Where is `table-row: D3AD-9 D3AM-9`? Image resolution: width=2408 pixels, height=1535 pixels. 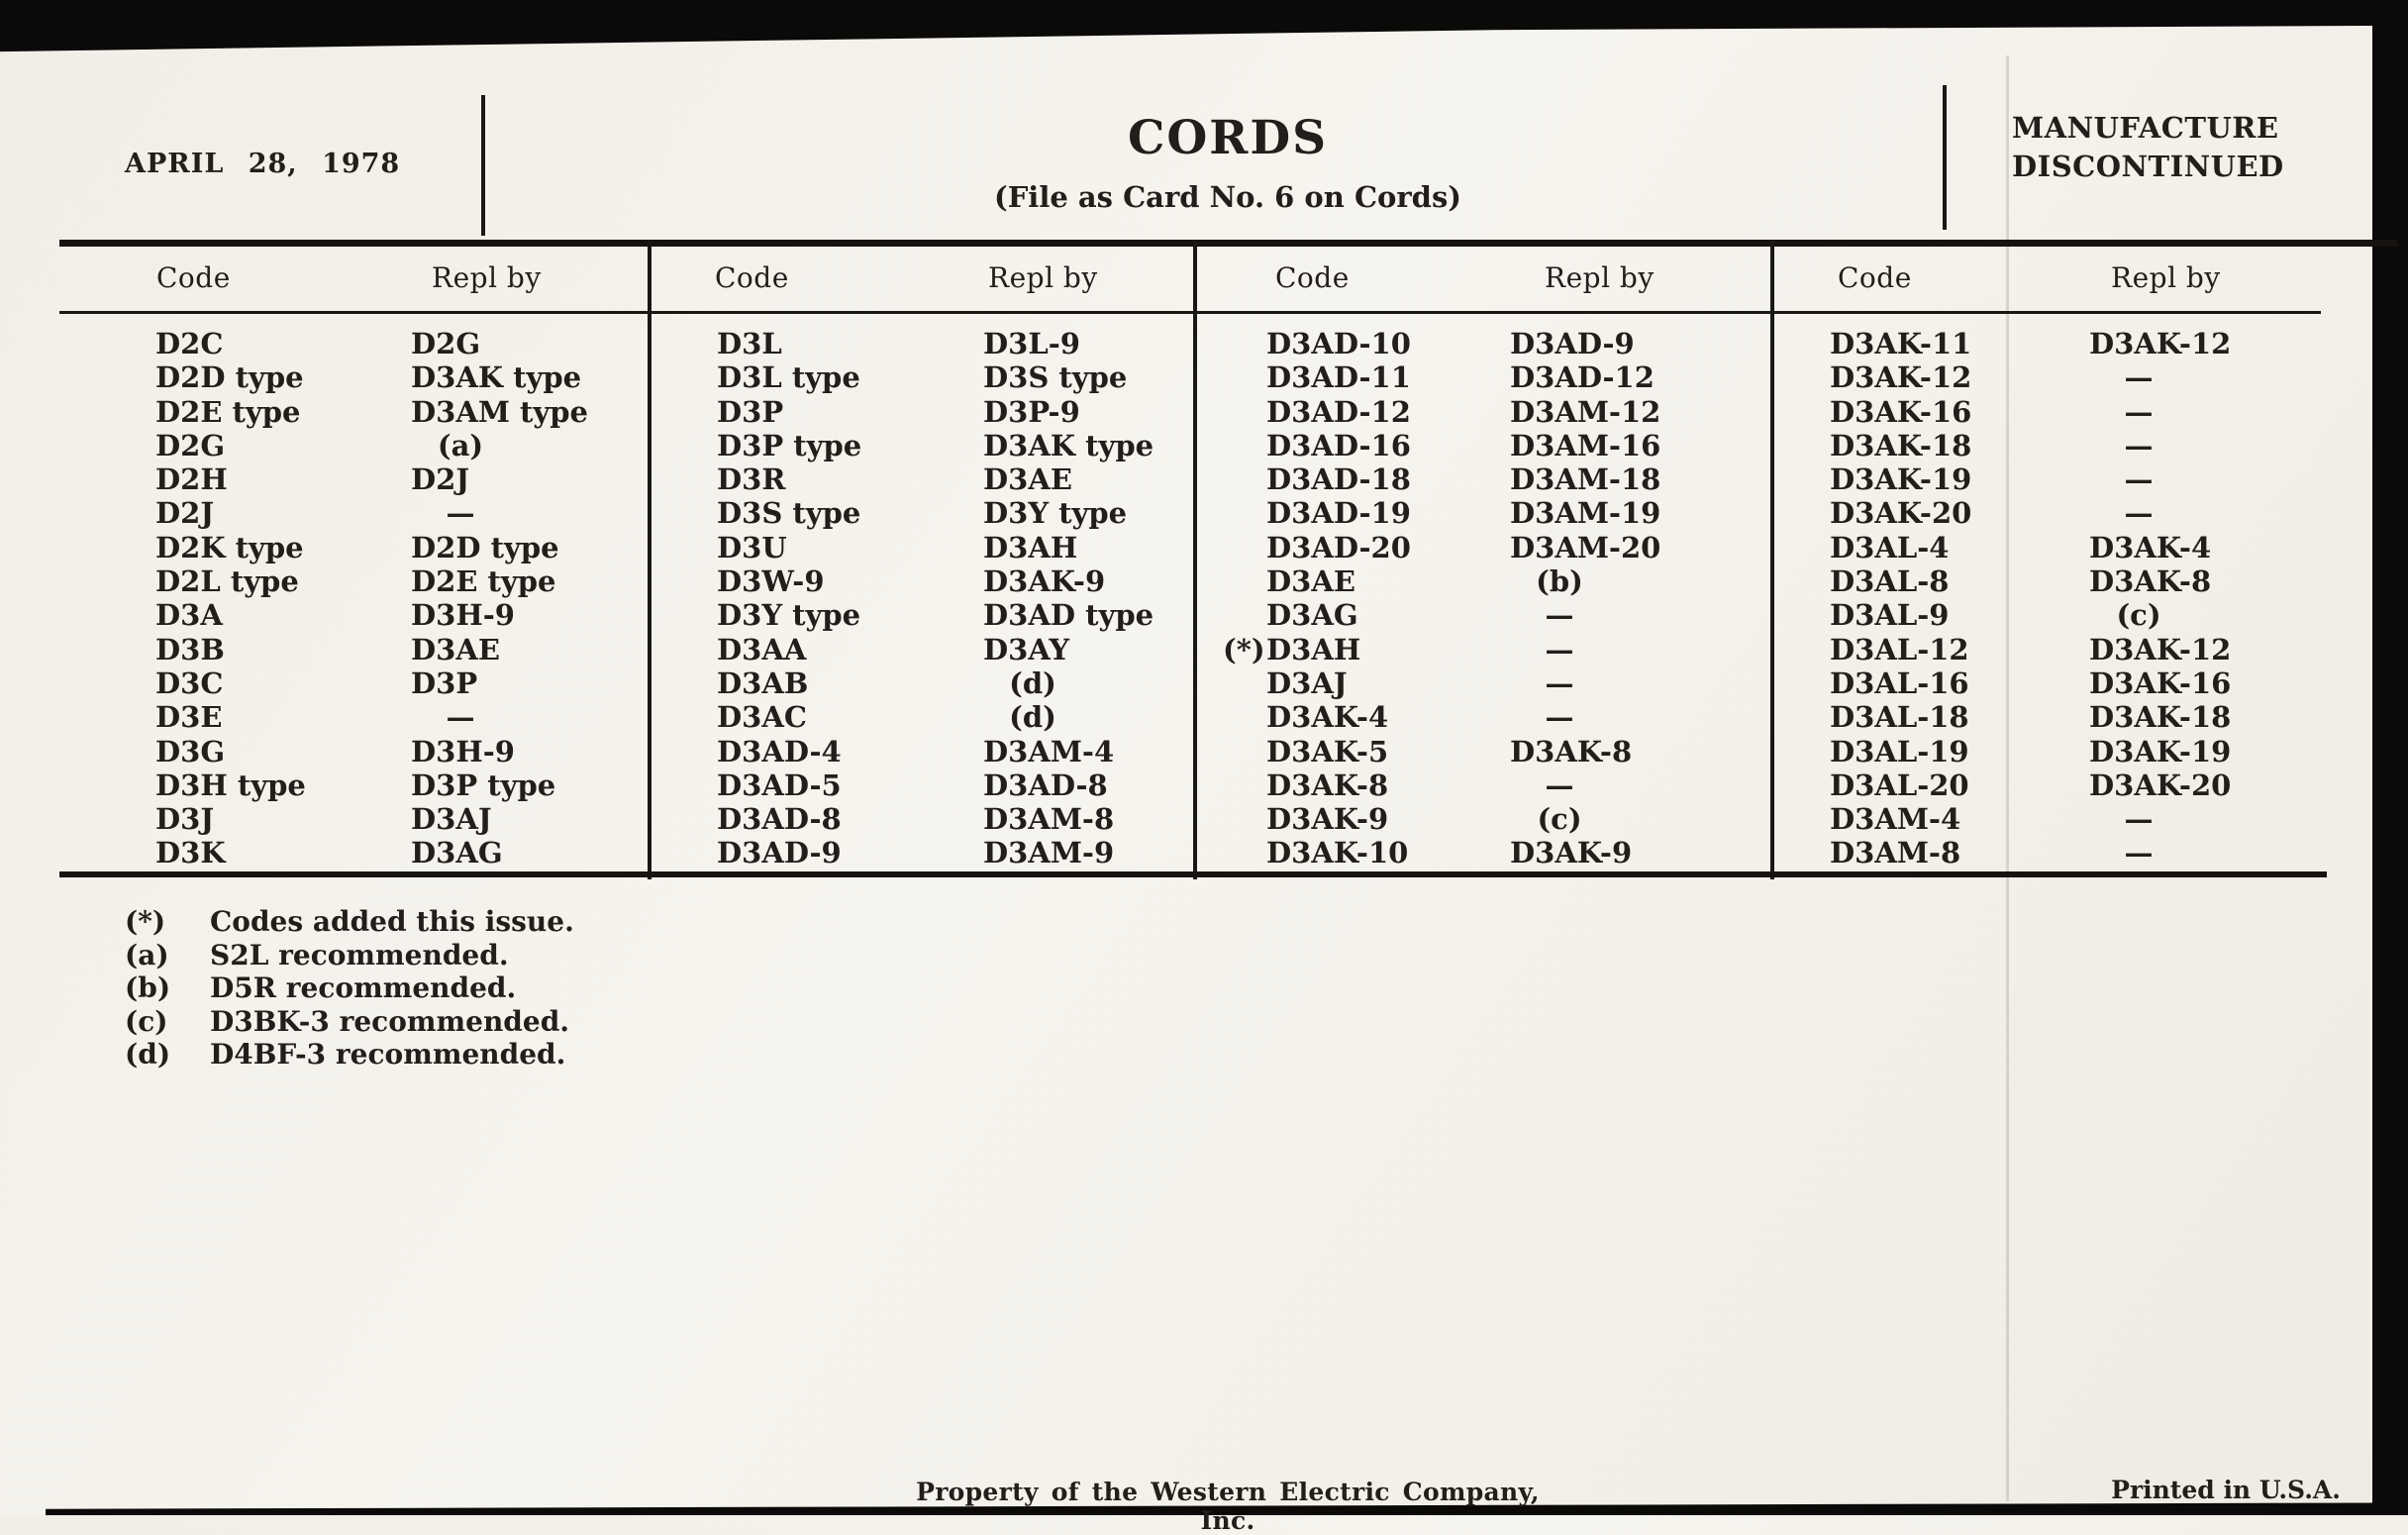 table-row: D3AD-9 D3AM-9 is located at coordinates (923, 853).